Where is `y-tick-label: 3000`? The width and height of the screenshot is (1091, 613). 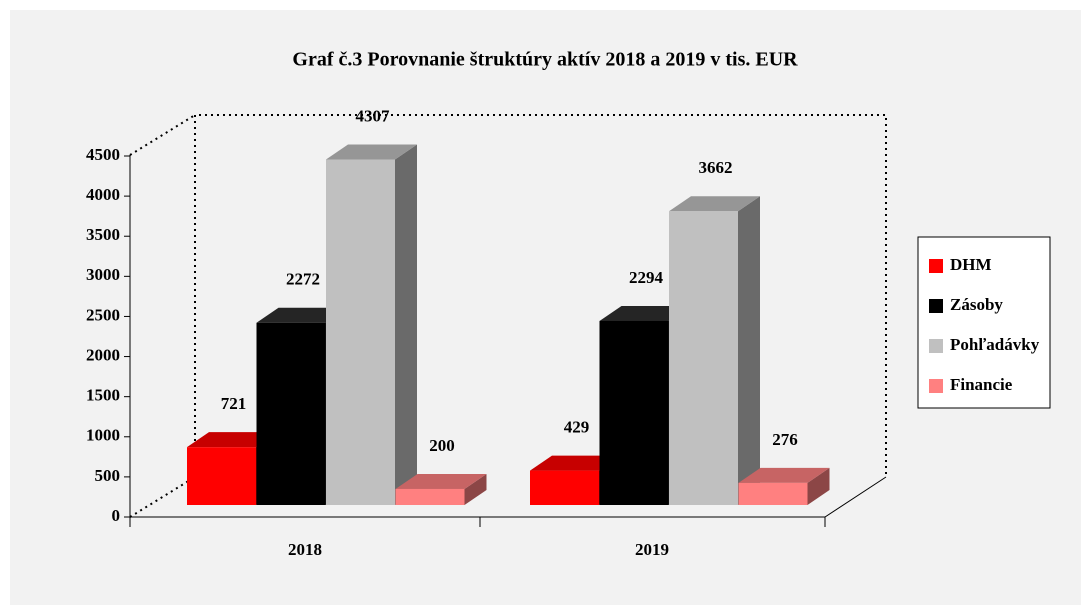 y-tick-label: 3000 is located at coordinates (103, 274).